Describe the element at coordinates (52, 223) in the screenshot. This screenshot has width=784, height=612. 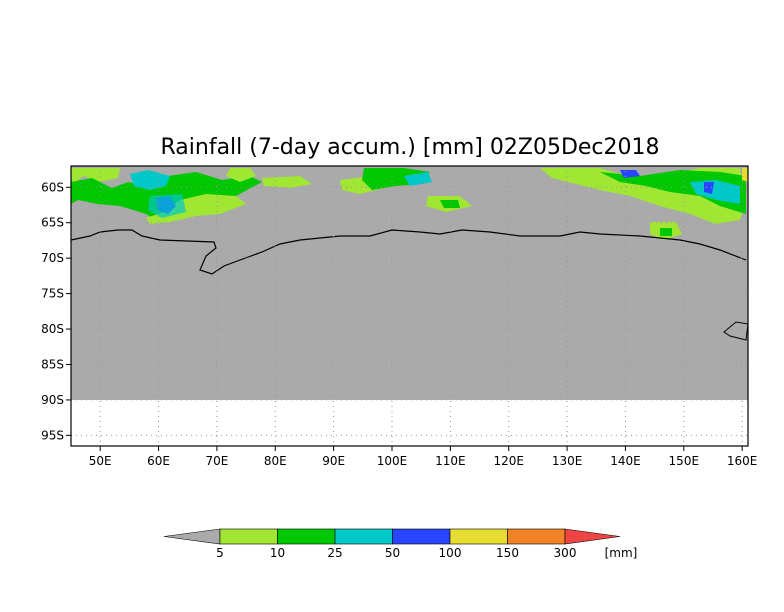
I see `lat-tick-label: 65S` at that location.